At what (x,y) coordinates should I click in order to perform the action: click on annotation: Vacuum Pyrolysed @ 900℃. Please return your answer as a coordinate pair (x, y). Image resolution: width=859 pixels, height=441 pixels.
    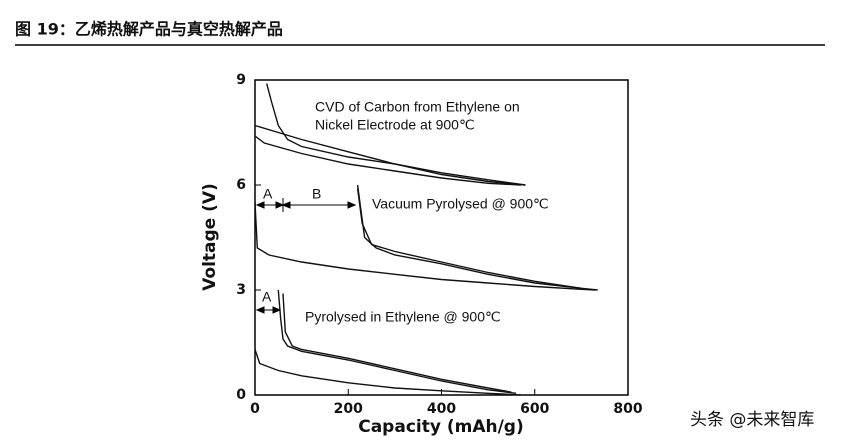
    Looking at the image, I should click on (460, 204).